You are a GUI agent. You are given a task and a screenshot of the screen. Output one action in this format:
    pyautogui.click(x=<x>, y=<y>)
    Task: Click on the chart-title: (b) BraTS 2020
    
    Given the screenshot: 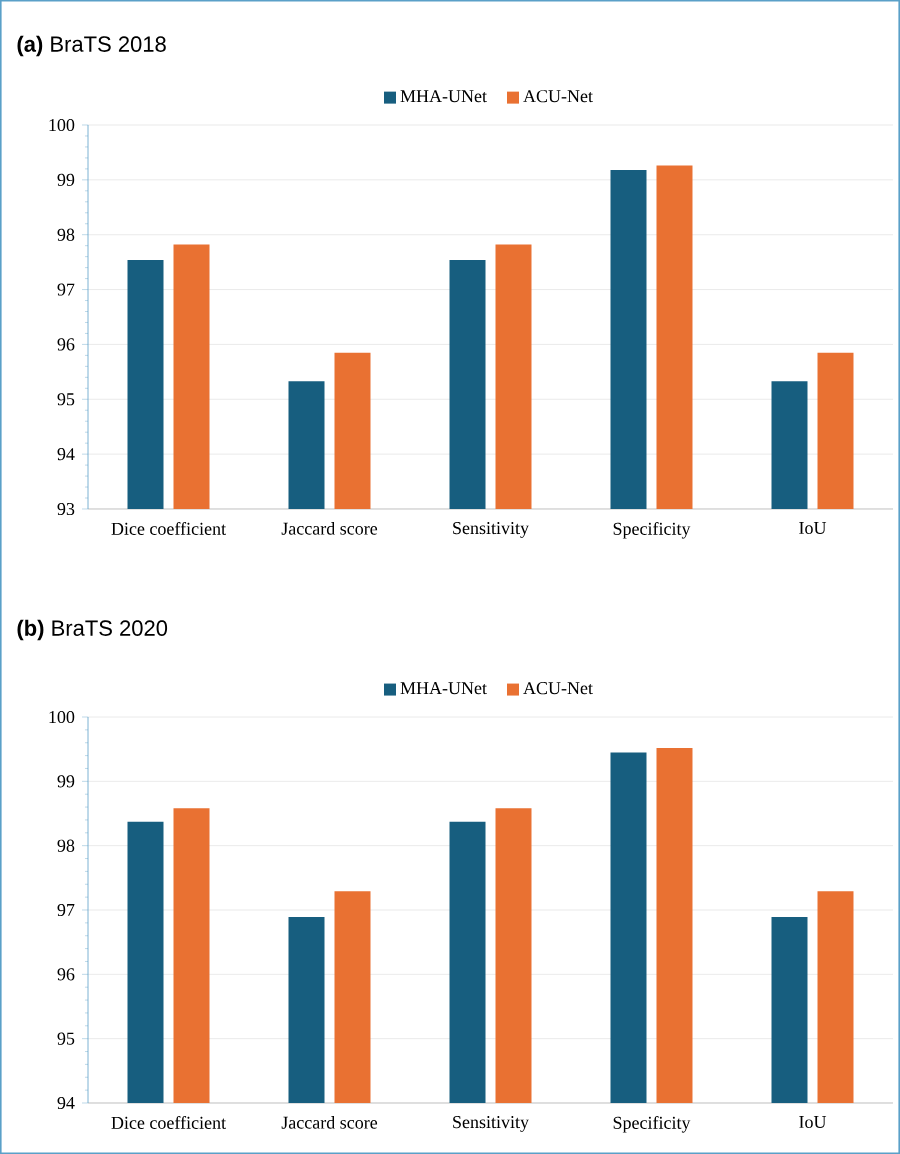 What is the action you would take?
    pyautogui.click(x=92, y=630)
    